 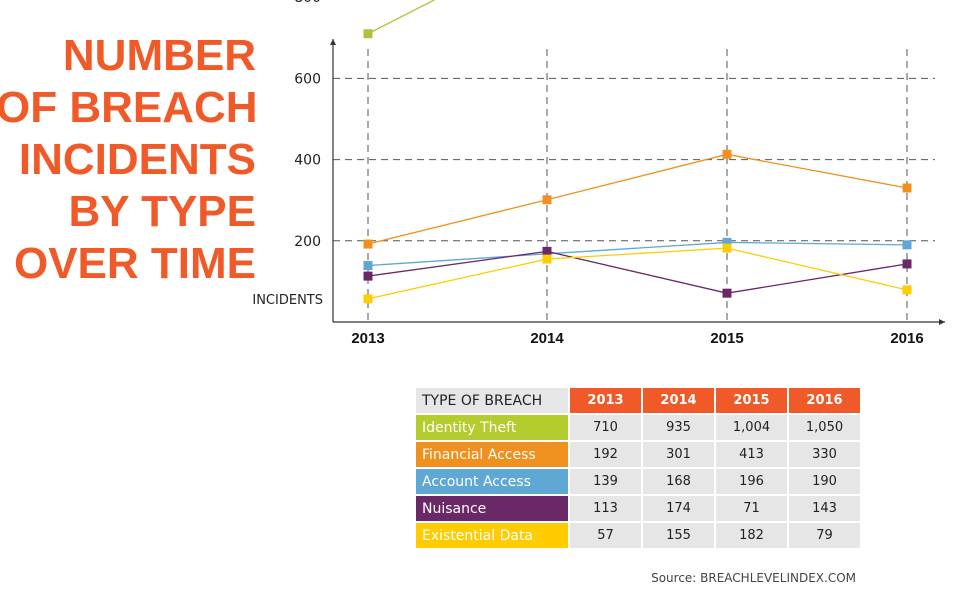 I want to click on row-label: Nuisance, so click(x=492, y=508).